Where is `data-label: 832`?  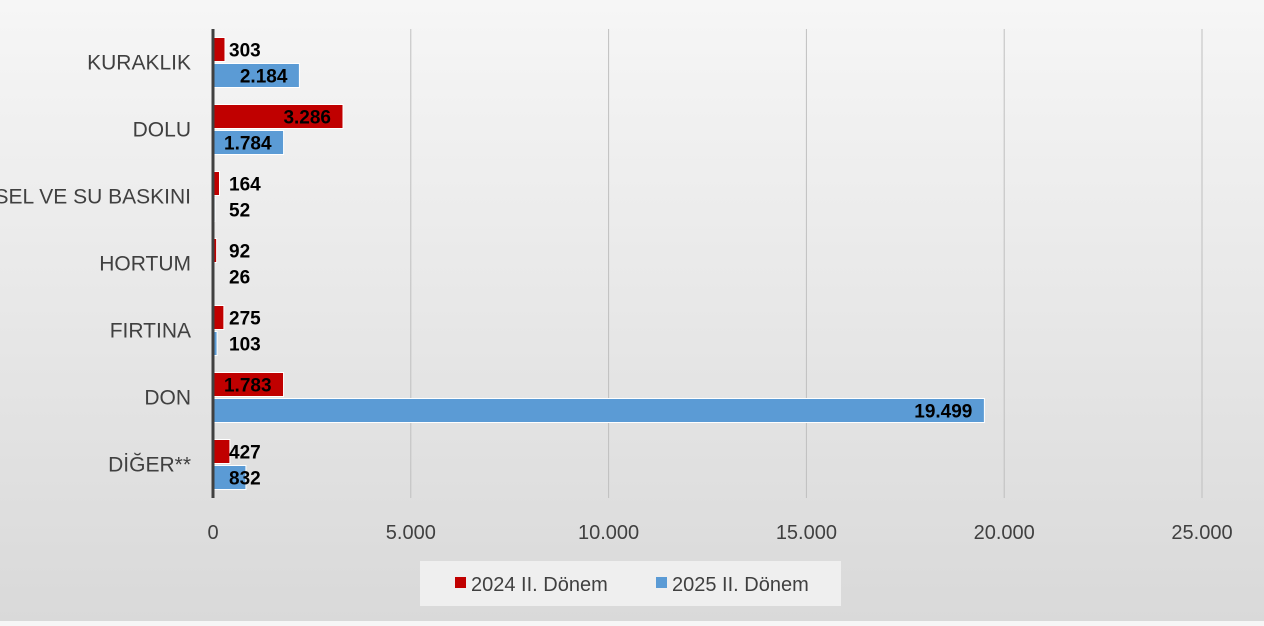 data-label: 832 is located at coordinates (245, 479).